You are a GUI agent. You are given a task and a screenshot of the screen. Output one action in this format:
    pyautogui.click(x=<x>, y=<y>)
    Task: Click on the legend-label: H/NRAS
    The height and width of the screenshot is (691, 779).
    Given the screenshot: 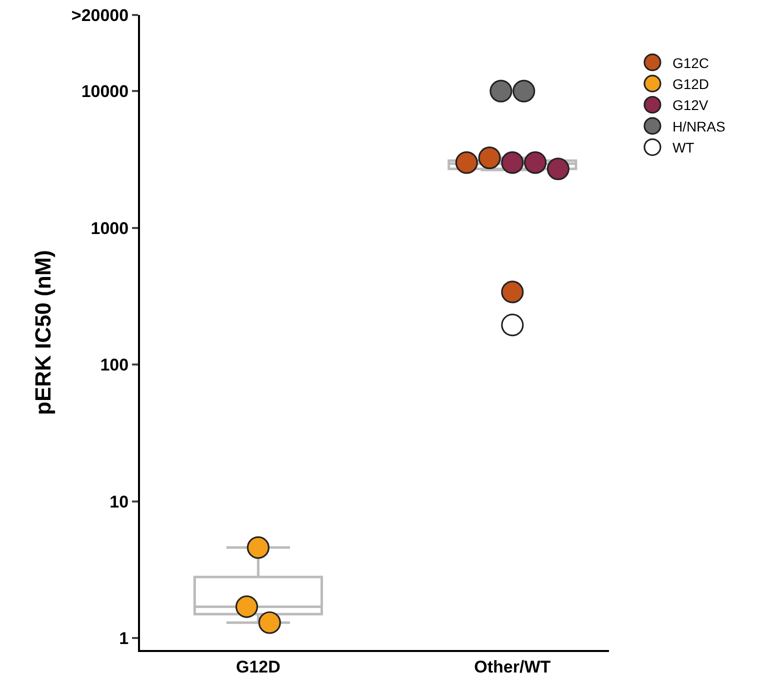 What is the action you would take?
    pyautogui.click(x=699, y=126)
    